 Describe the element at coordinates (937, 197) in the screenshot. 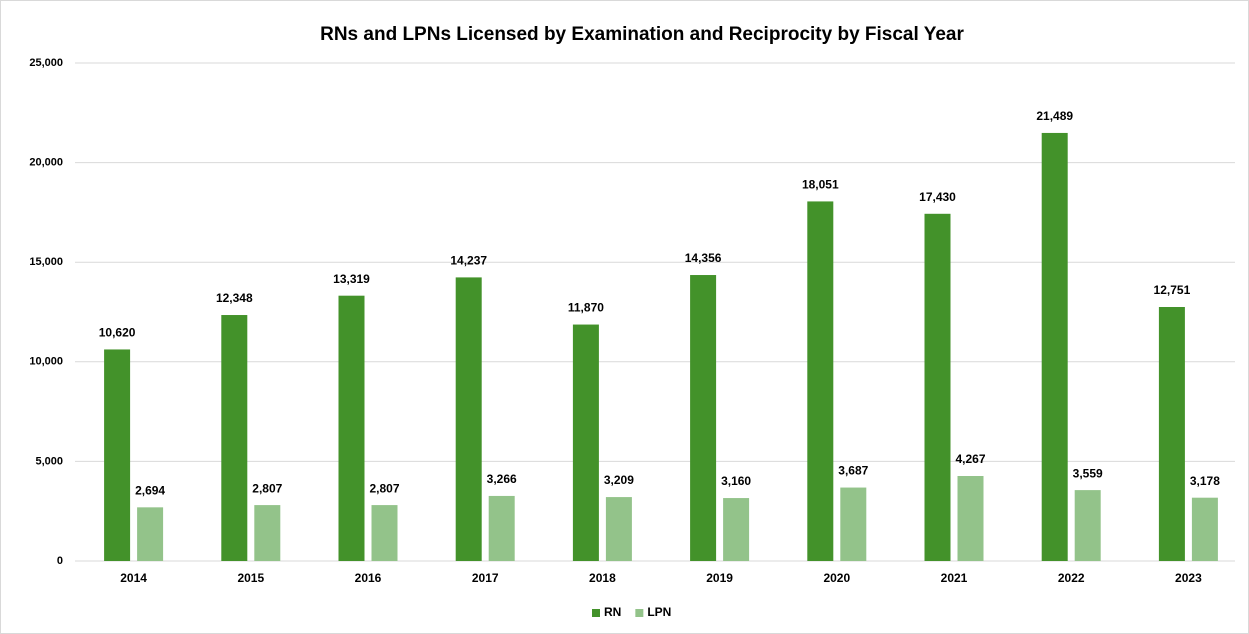

I see `value-label: 17,430` at that location.